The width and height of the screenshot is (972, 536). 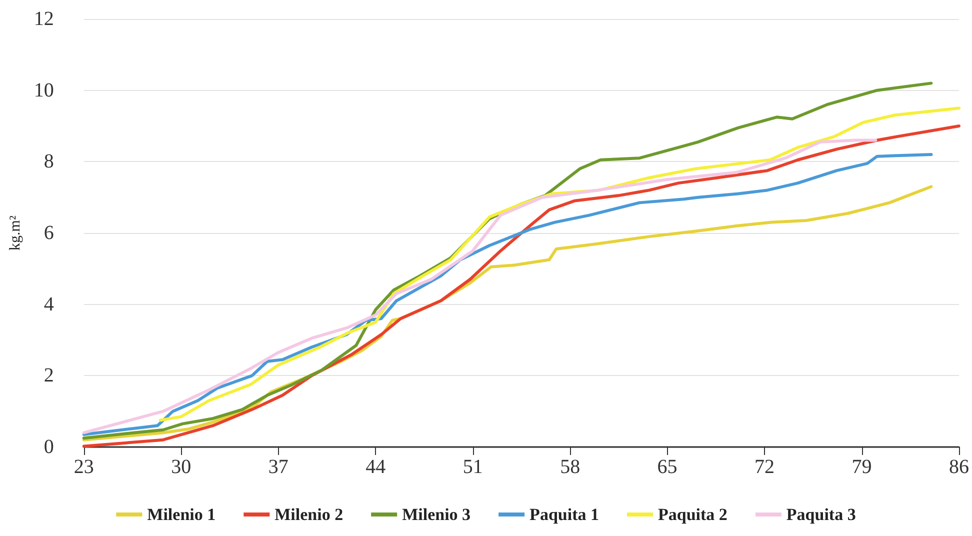 I want to click on legend-label: Paquita 1, so click(x=564, y=514).